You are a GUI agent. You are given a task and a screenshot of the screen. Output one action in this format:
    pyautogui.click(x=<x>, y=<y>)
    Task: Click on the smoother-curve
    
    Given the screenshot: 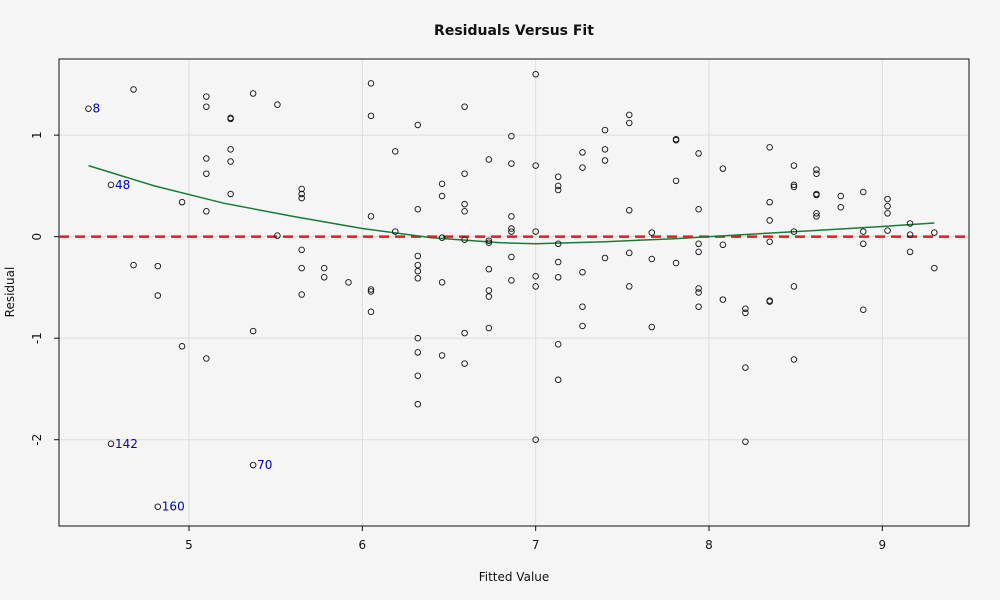 What is the action you would take?
    pyautogui.click(x=511, y=204)
    